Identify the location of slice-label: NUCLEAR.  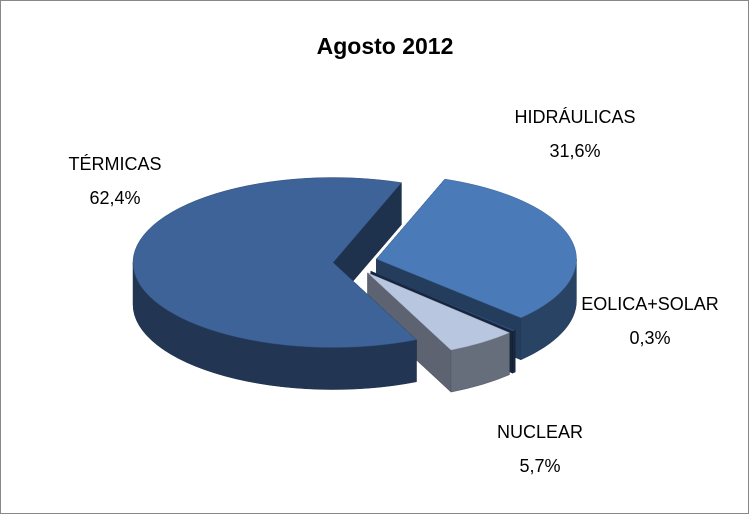
(540, 432).